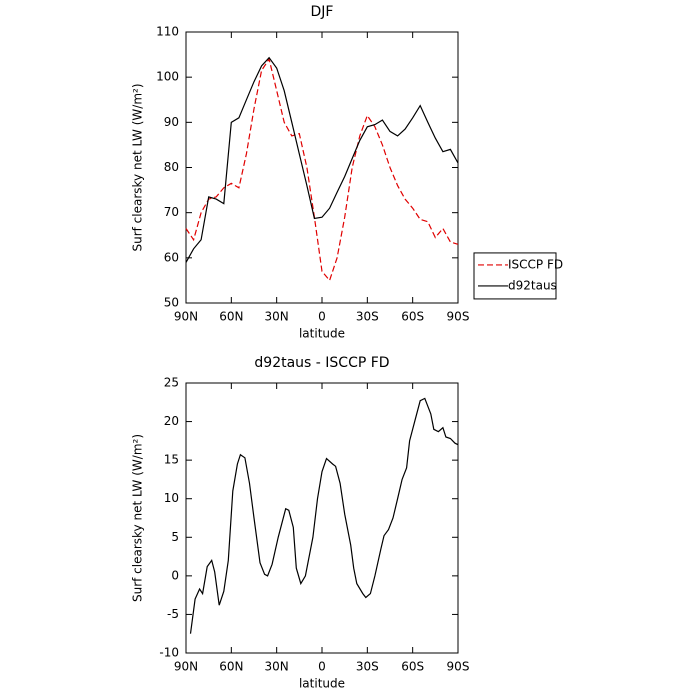 This screenshot has height=700, width=700. Describe the element at coordinates (515, 276) in the screenshot. I see `legend-box` at that location.